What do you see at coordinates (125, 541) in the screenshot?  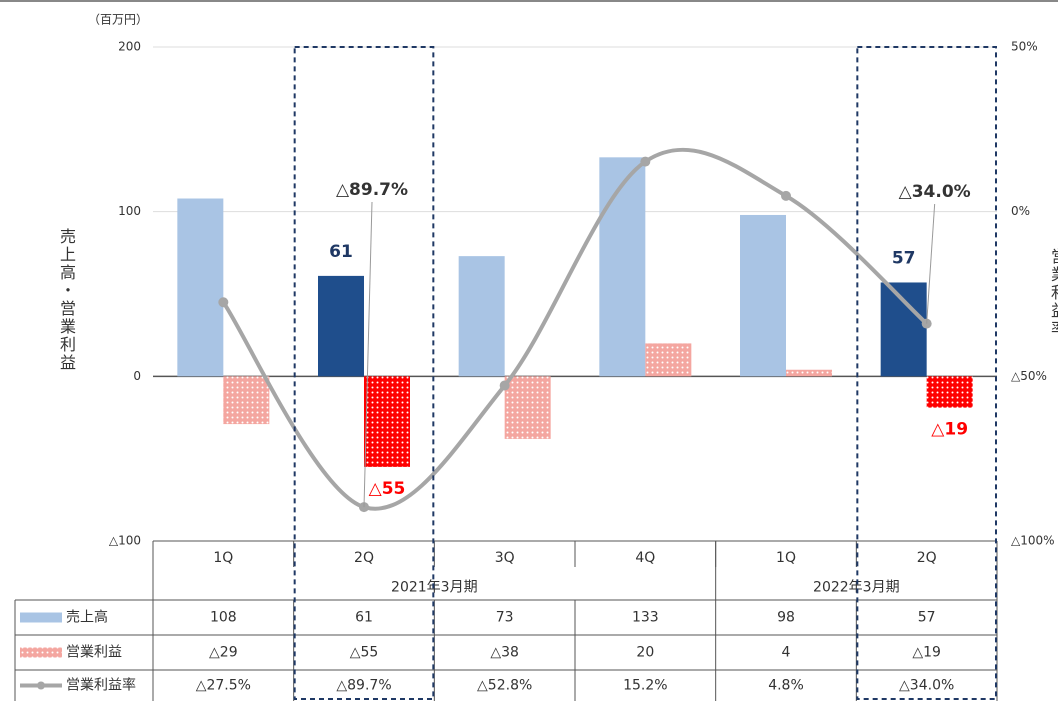 I see `y-tick-label: △100` at bounding box center [125, 541].